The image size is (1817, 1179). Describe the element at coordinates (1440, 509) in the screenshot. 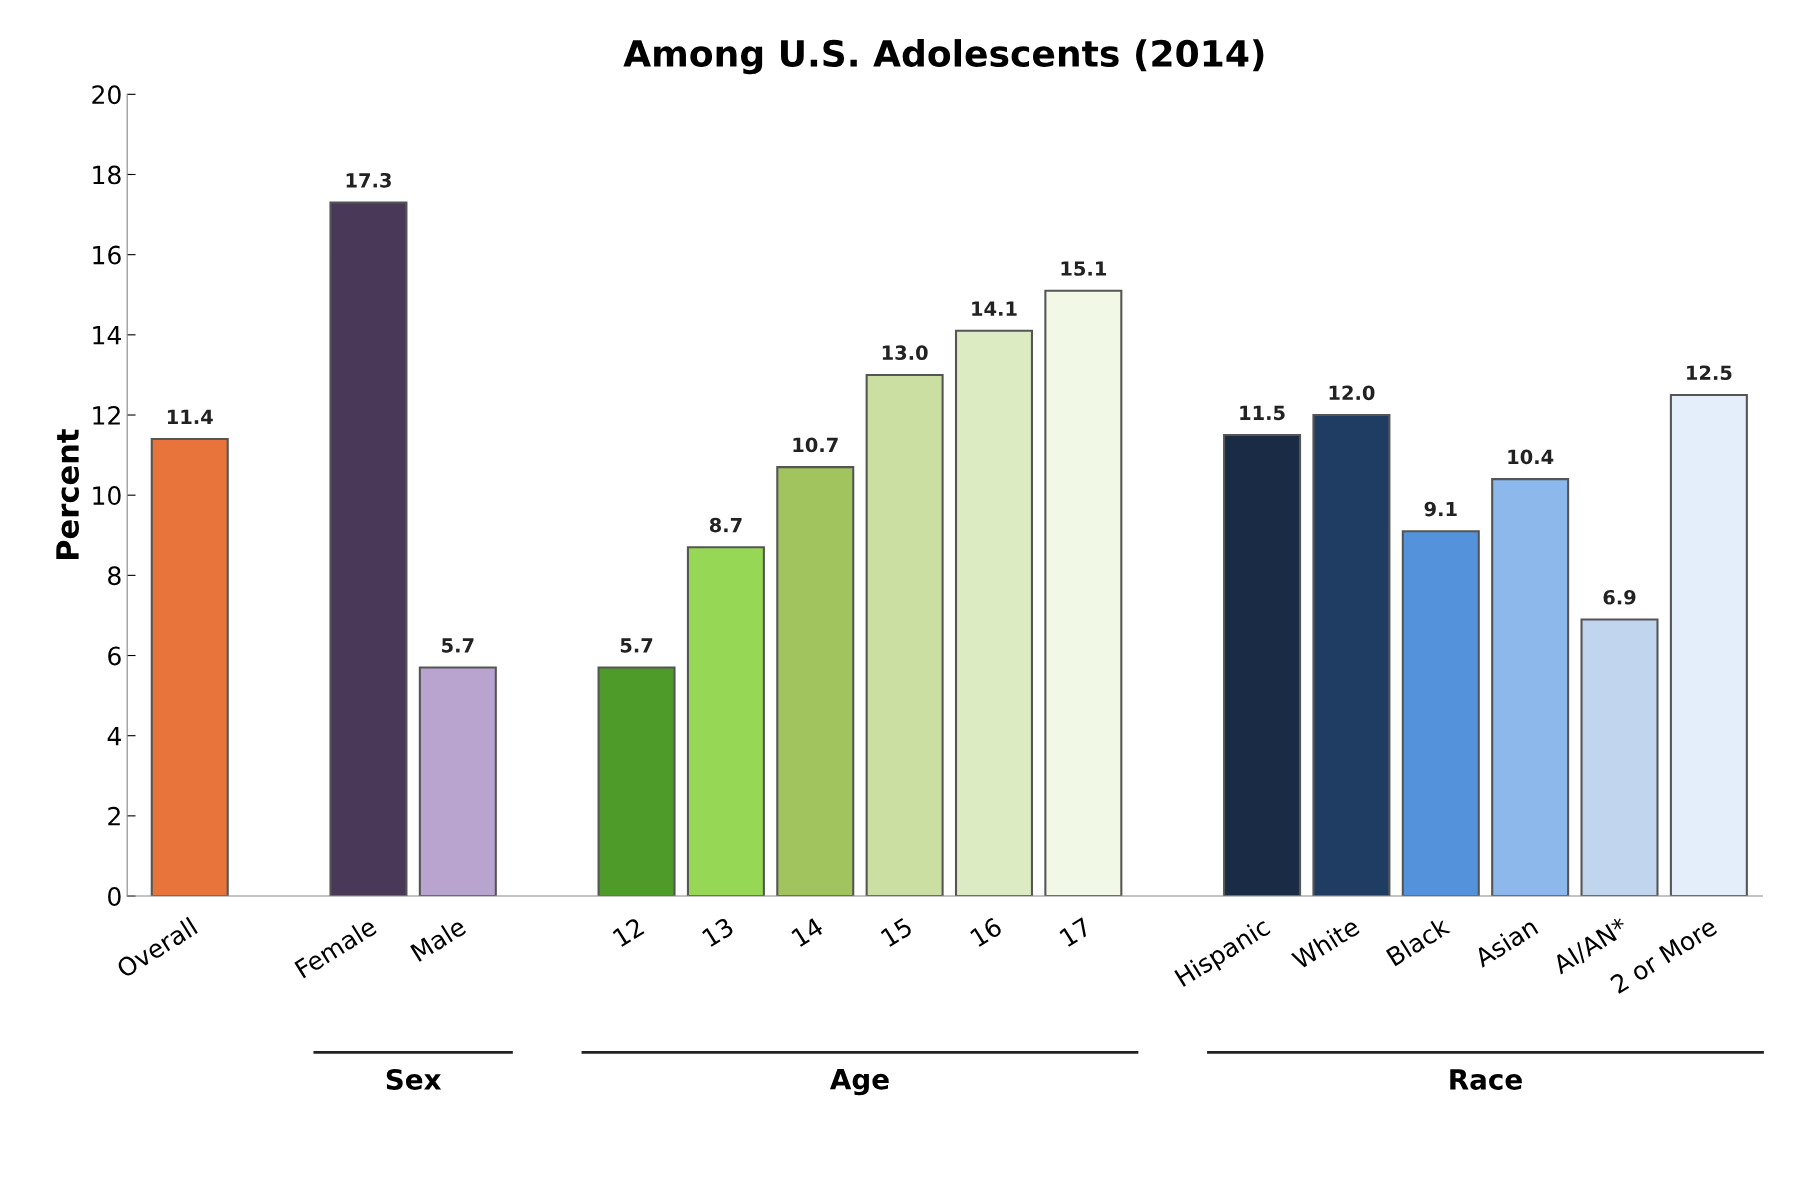

I see `data-label: 9.1` at that location.